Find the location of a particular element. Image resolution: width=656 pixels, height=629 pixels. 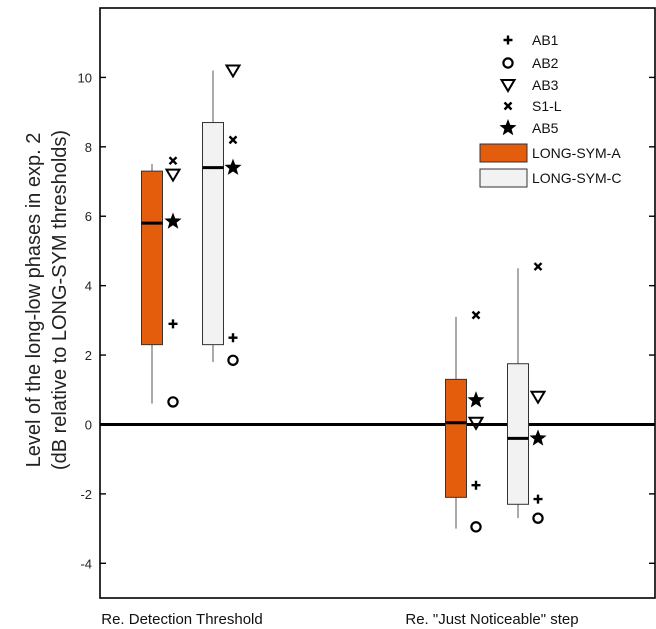

legend-swatch-long-sym-c is located at coordinates (503, 178).